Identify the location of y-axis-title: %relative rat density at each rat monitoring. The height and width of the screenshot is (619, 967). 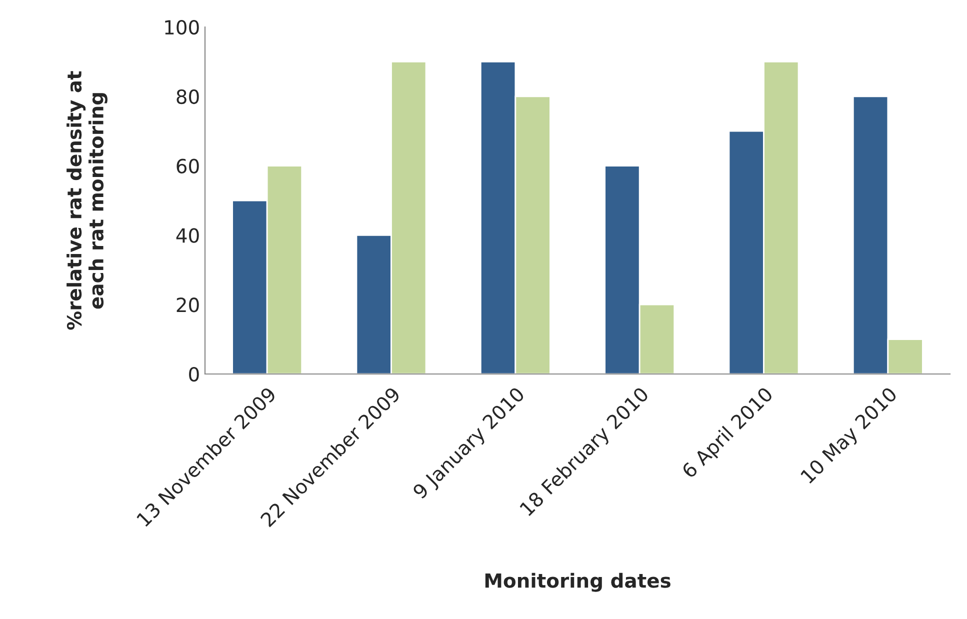
(87, 200).